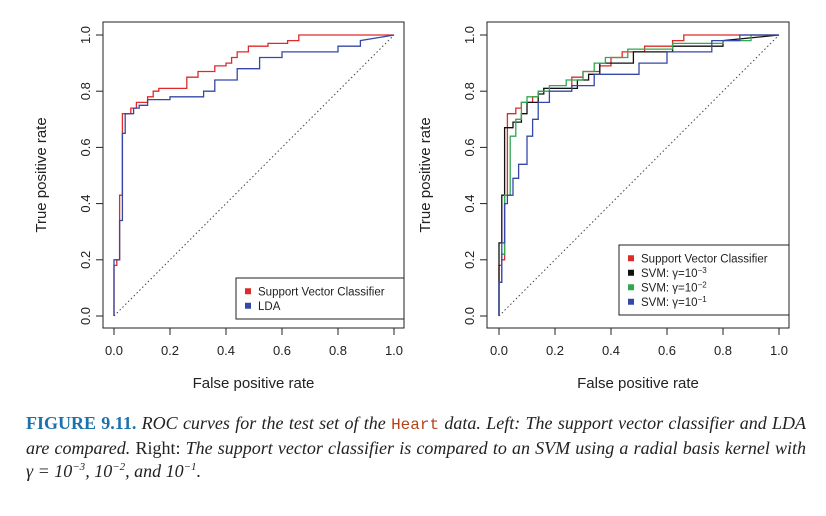  I want to click on figure-label: FIGURE 9.11., so click(81, 423).